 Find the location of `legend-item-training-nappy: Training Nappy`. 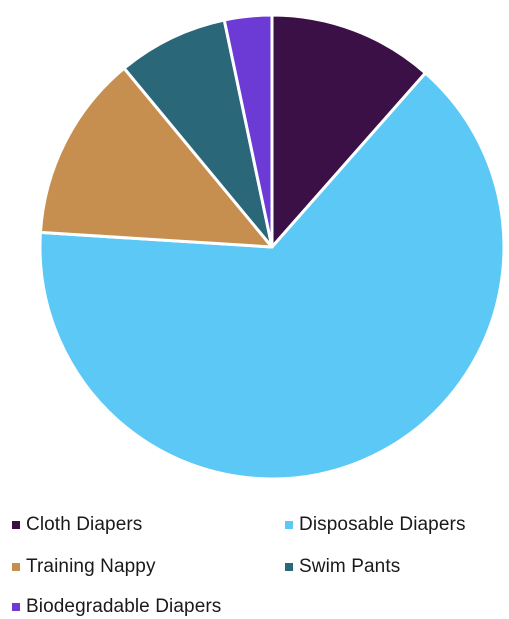

legend-item-training-nappy: Training Nappy is located at coordinates (84, 567).